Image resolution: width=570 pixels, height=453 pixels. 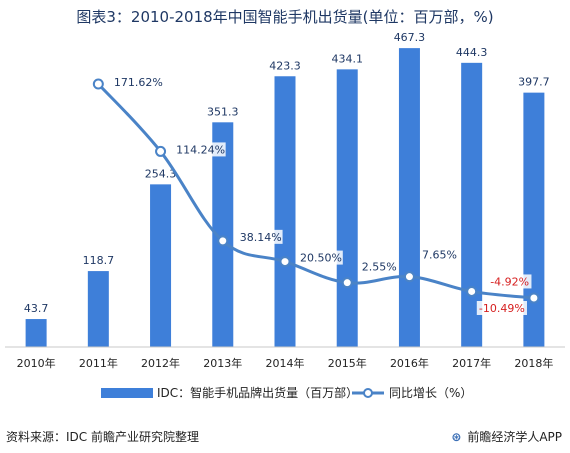 I want to click on legend-bar-swatch, so click(x=127, y=393).